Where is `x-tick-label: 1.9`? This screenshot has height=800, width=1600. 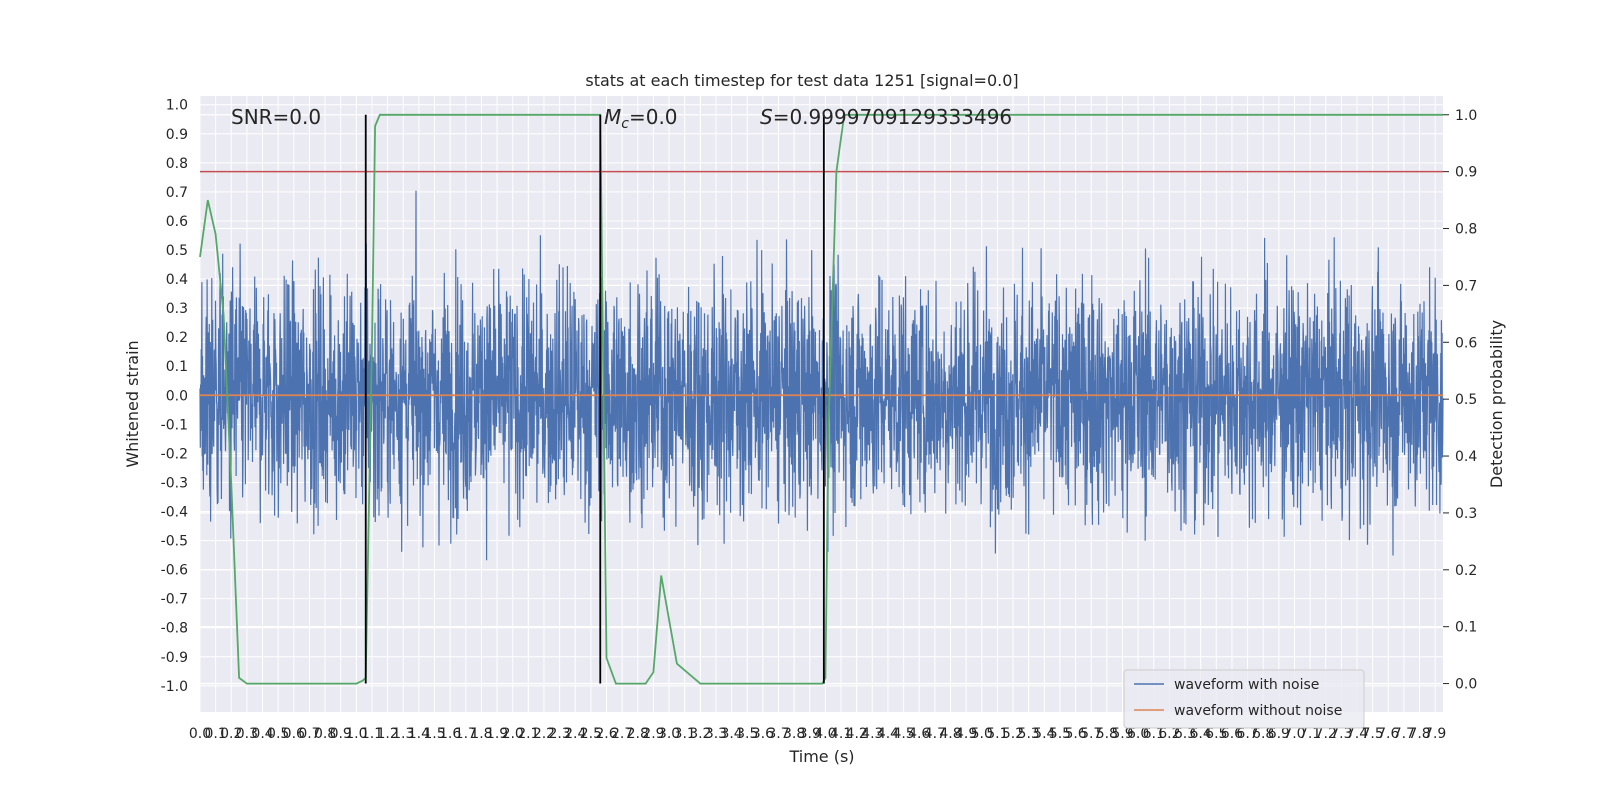
x-tick-label: 1.9 is located at coordinates (497, 734).